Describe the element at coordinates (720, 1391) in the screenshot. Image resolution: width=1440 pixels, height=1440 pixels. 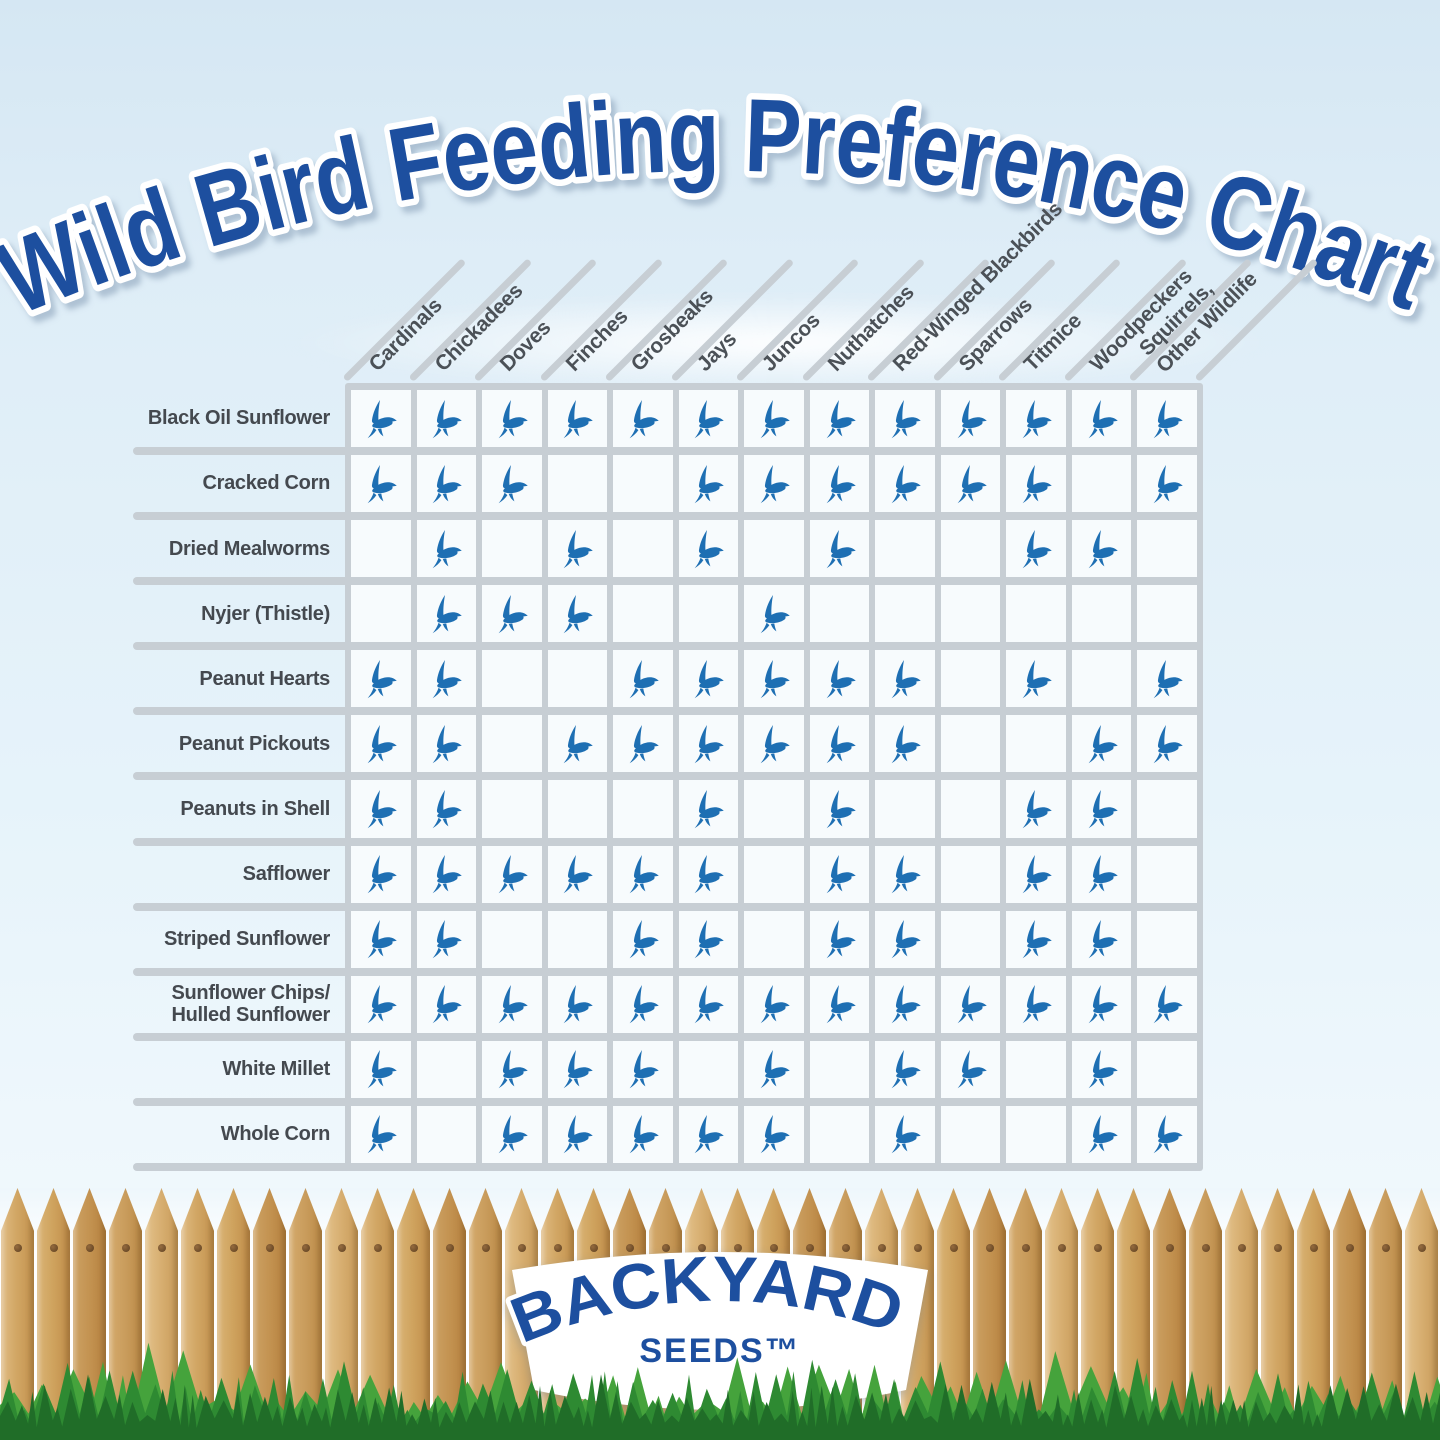
I see `grass` at that location.